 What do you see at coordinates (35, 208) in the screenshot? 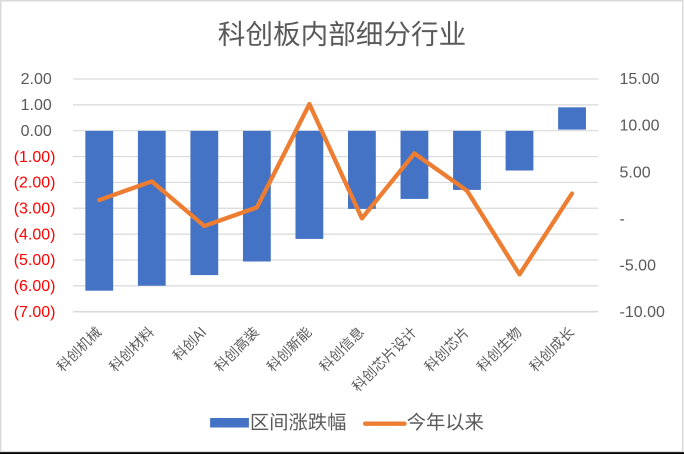
I see `svg-text: (3.00)` at bounding box center [35, 208].